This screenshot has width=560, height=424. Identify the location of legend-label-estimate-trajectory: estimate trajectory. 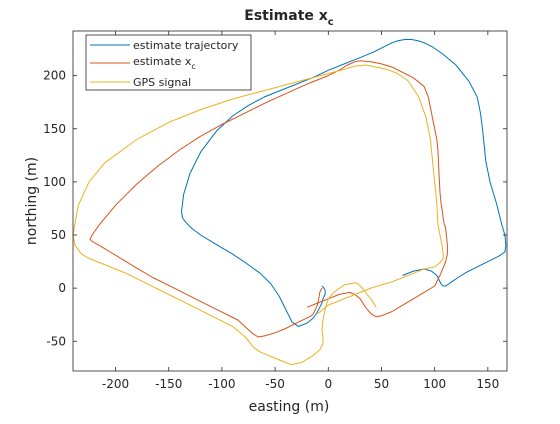
(186, 45).